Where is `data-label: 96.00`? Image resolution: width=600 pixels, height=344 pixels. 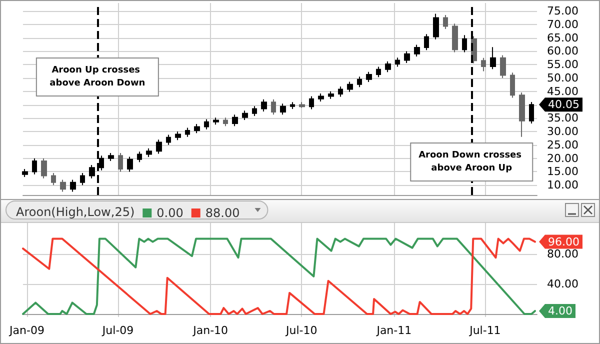 data-label: 96.00 is located at coordinates (564, 241).